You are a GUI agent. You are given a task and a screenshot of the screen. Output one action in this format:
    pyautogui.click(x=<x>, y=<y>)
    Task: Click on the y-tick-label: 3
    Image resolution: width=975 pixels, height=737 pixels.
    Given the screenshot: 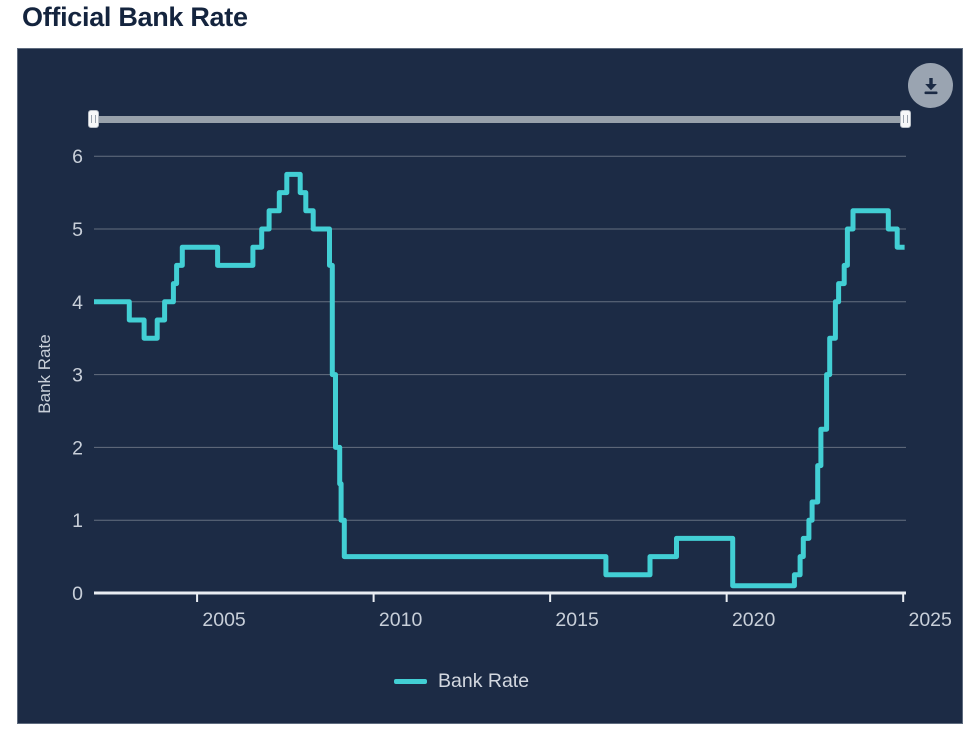 What is the action you would take?
    pyautogui.click(x=77, y=376)
    